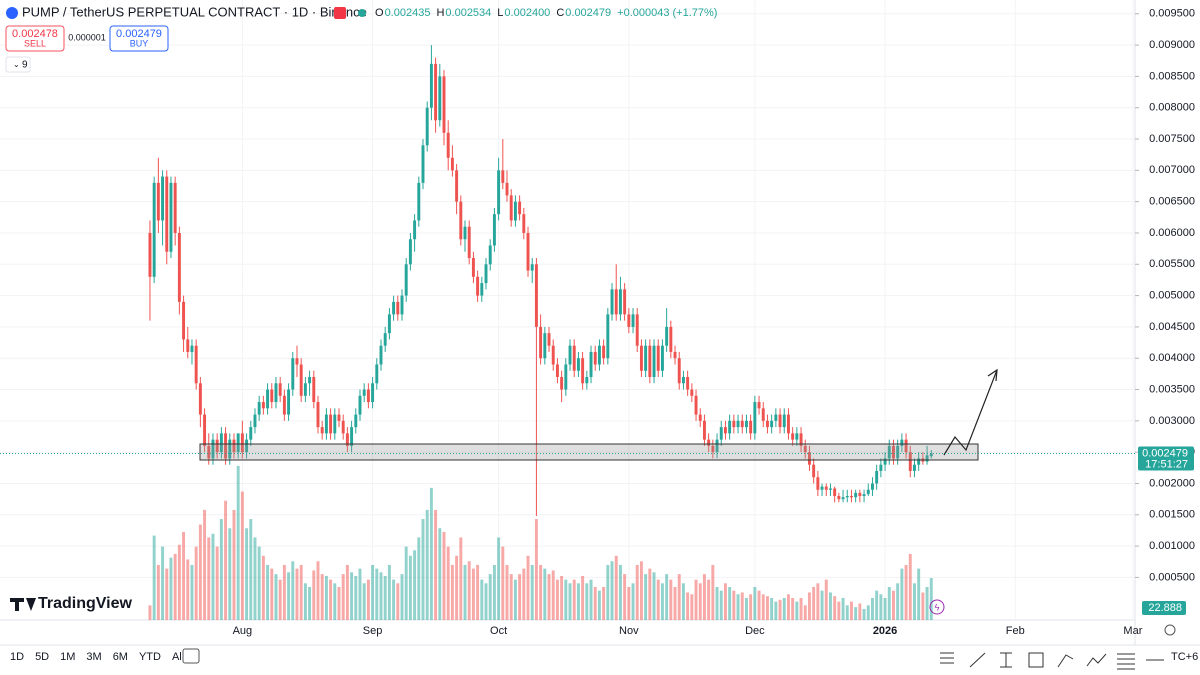 The image size is (1200, 675). What do you see at coordinates (970, 412) in the screenshot?
I see `projection-arrow` at bounding box center [970, 412].